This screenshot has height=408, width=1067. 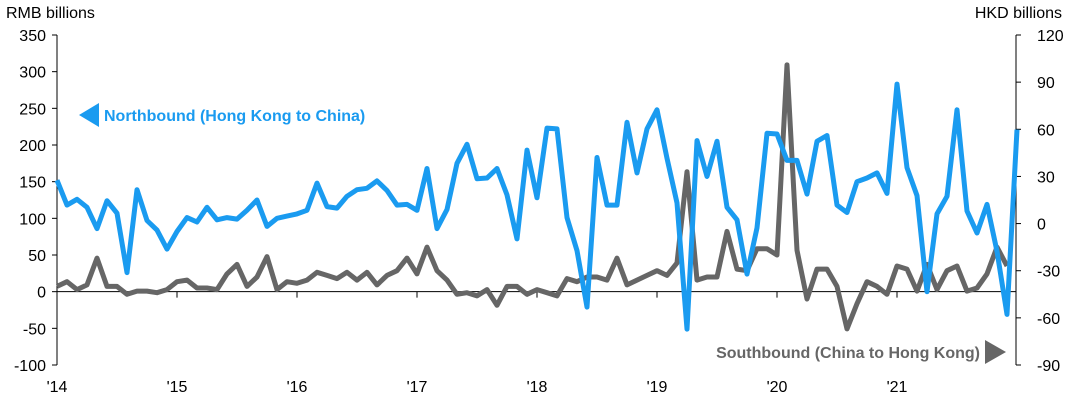 What do you see at coordinates (32, 73) in the screenshot?
I see `left-axis-tick-label: 300` at bounding box center [32, 73].